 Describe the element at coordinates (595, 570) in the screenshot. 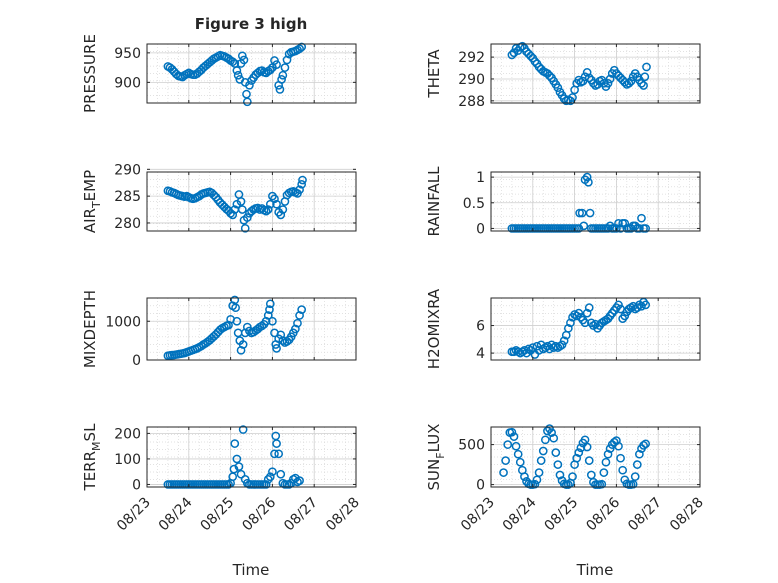

I see `x-axis-label-right: Time` at that location.